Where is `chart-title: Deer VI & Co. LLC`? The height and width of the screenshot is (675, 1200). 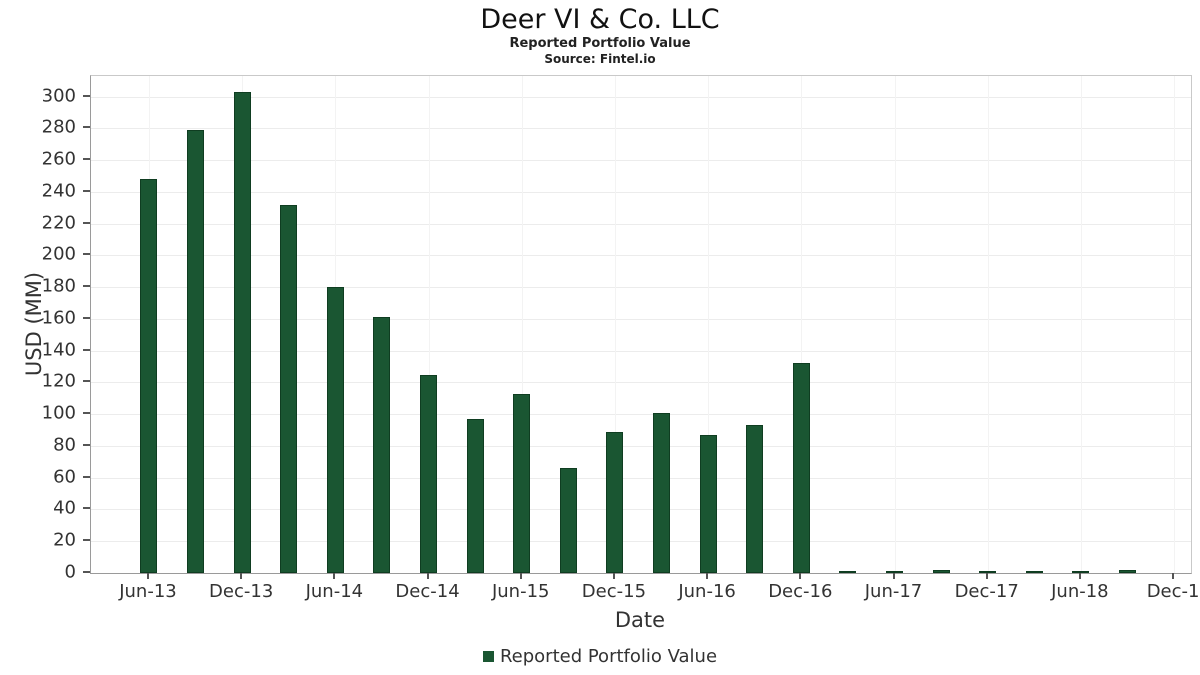 chart-title: Deer VI & Co. LLC is located at coordinates (600, 19).